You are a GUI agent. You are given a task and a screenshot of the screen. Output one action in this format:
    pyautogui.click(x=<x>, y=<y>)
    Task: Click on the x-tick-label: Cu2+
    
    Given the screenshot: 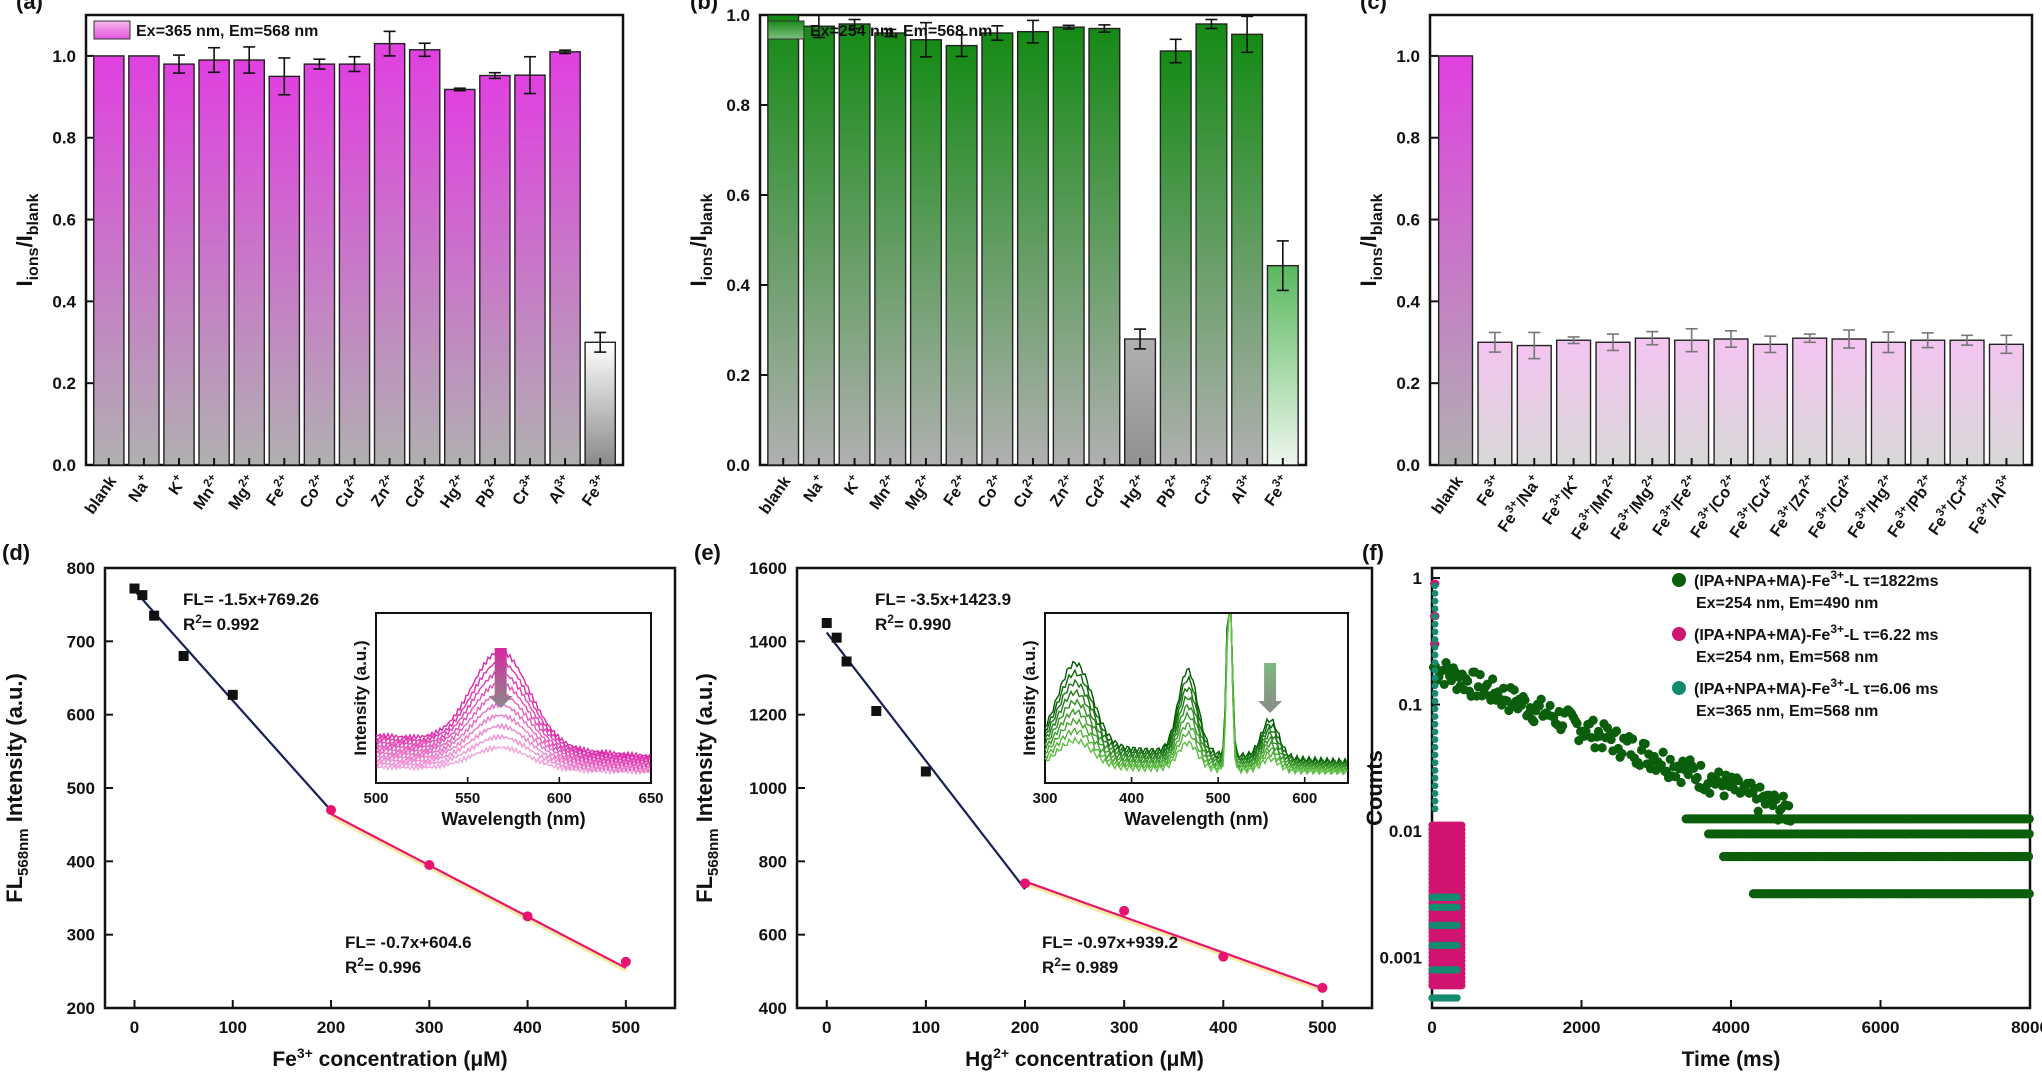 What is the action you would take?
    pyautogui.click(x=348, y=492)
    